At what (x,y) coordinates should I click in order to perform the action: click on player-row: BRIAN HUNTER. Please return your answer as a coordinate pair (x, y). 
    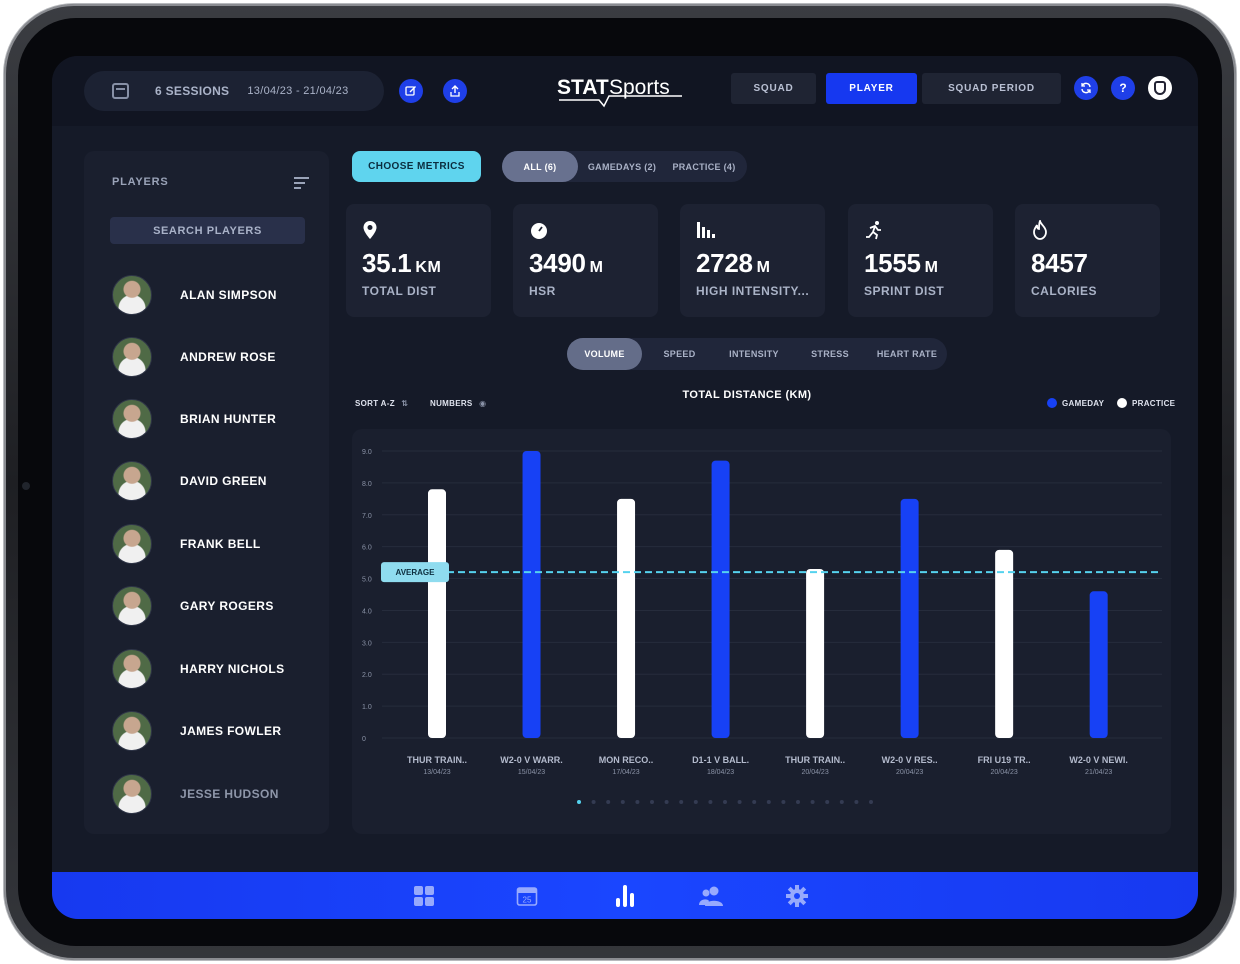
    Looking at the image, I should click on (217, 419).